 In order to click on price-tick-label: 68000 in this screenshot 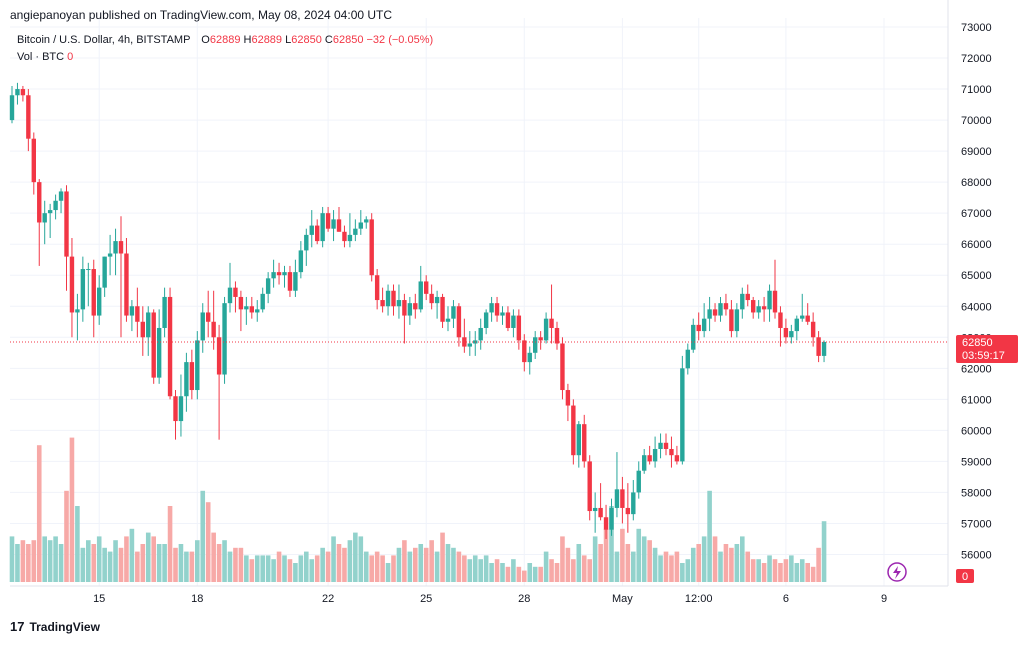, I will do `click(976, 183)`.